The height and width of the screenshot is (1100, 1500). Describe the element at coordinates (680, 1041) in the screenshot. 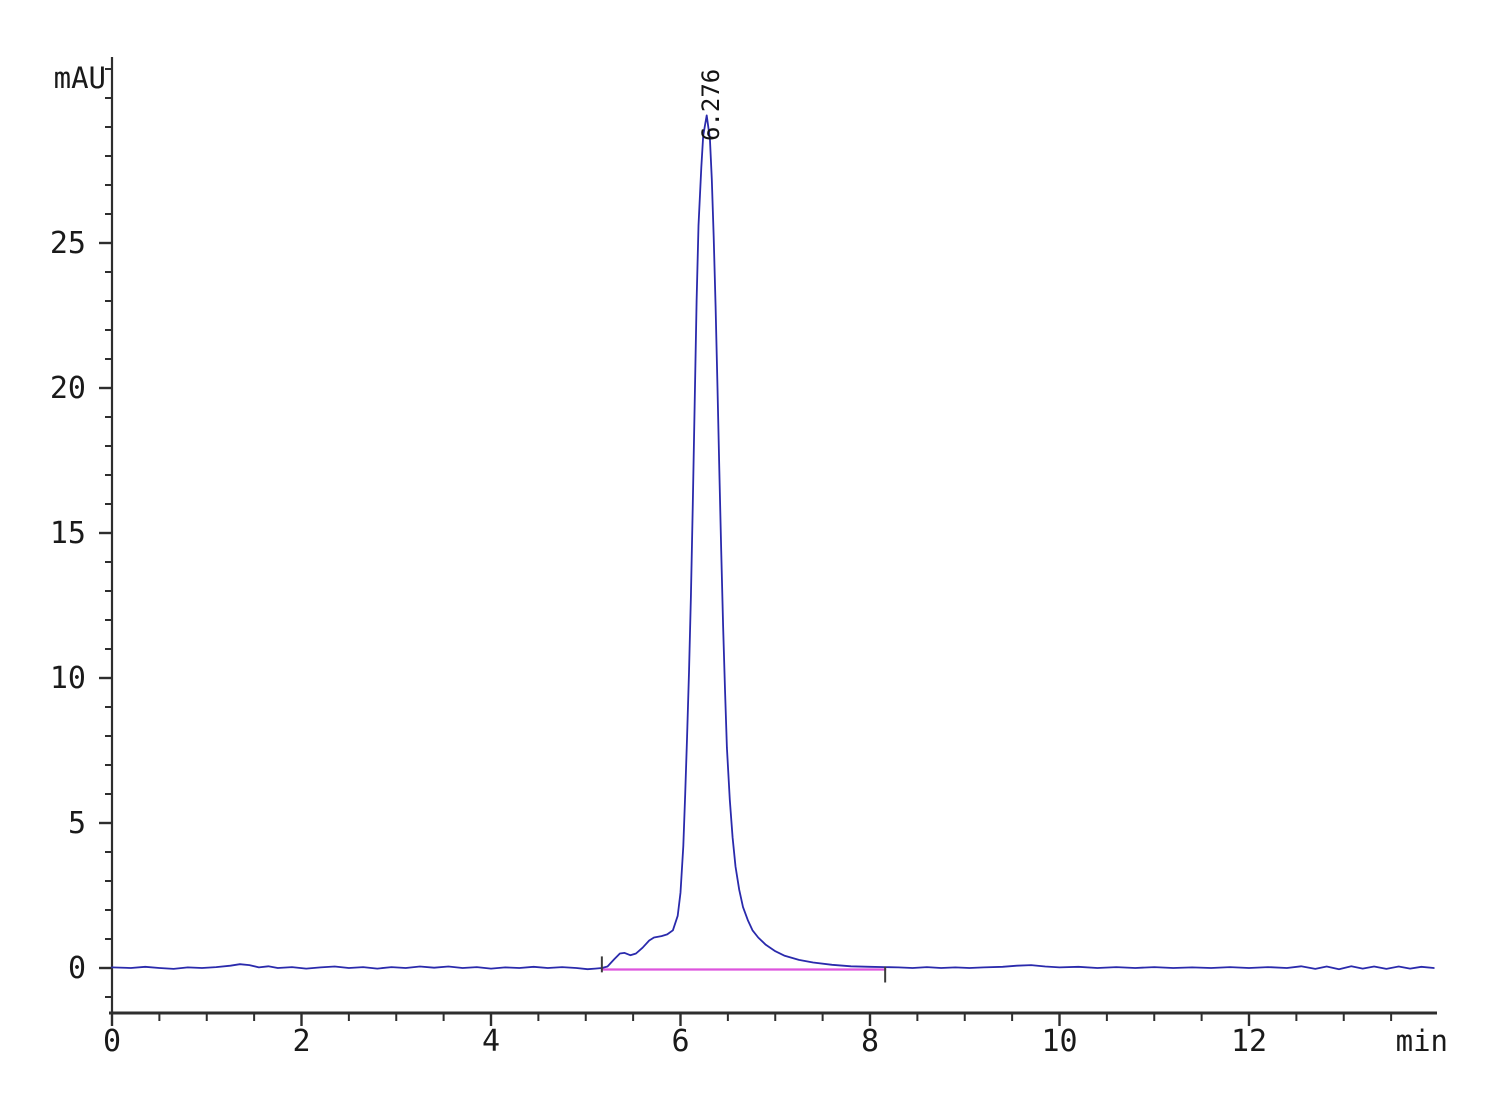

I see `x-tick-label: 6` at that location.